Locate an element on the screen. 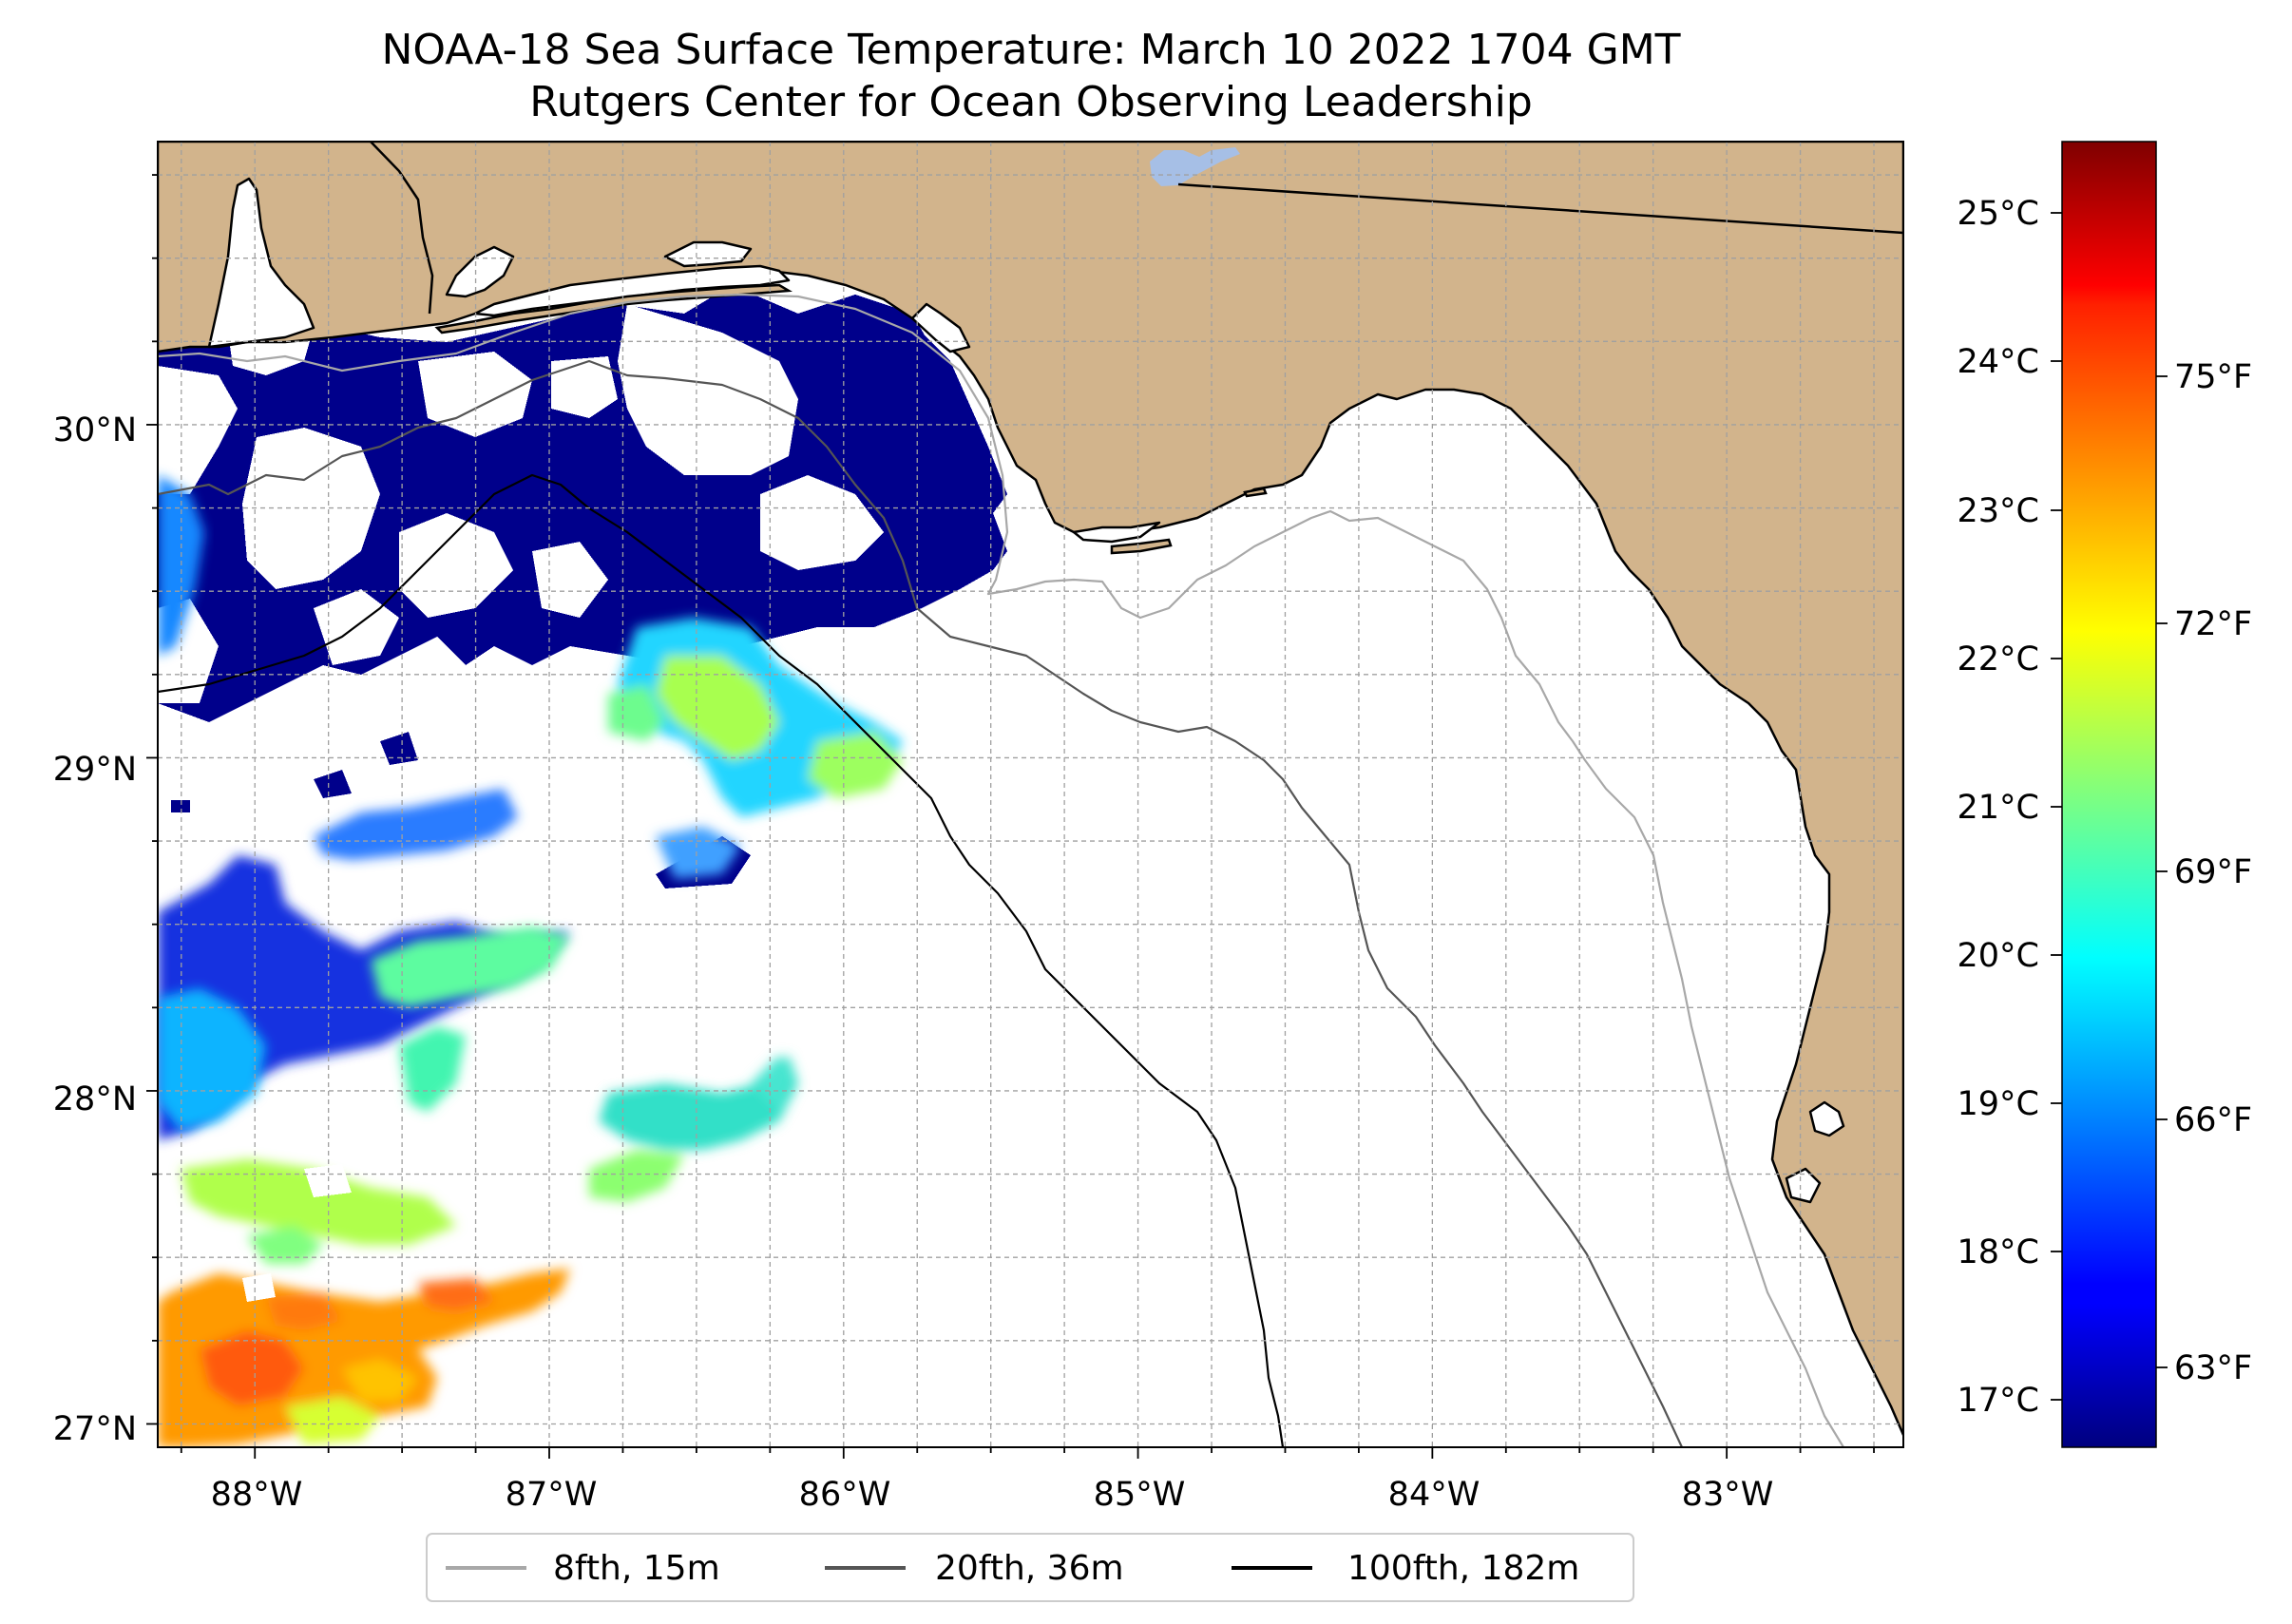 The image size is (2292, 1624). celsius-label: 24°C is located at coordinates (1998, 362).